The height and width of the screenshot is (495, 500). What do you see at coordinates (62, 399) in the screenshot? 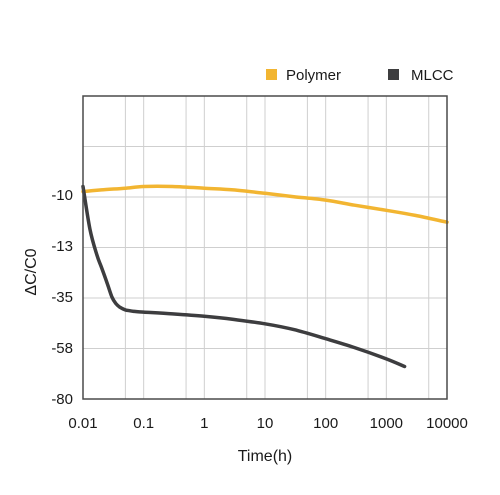
I see `y-tick-label: -80` at bounding box center [62, 399].